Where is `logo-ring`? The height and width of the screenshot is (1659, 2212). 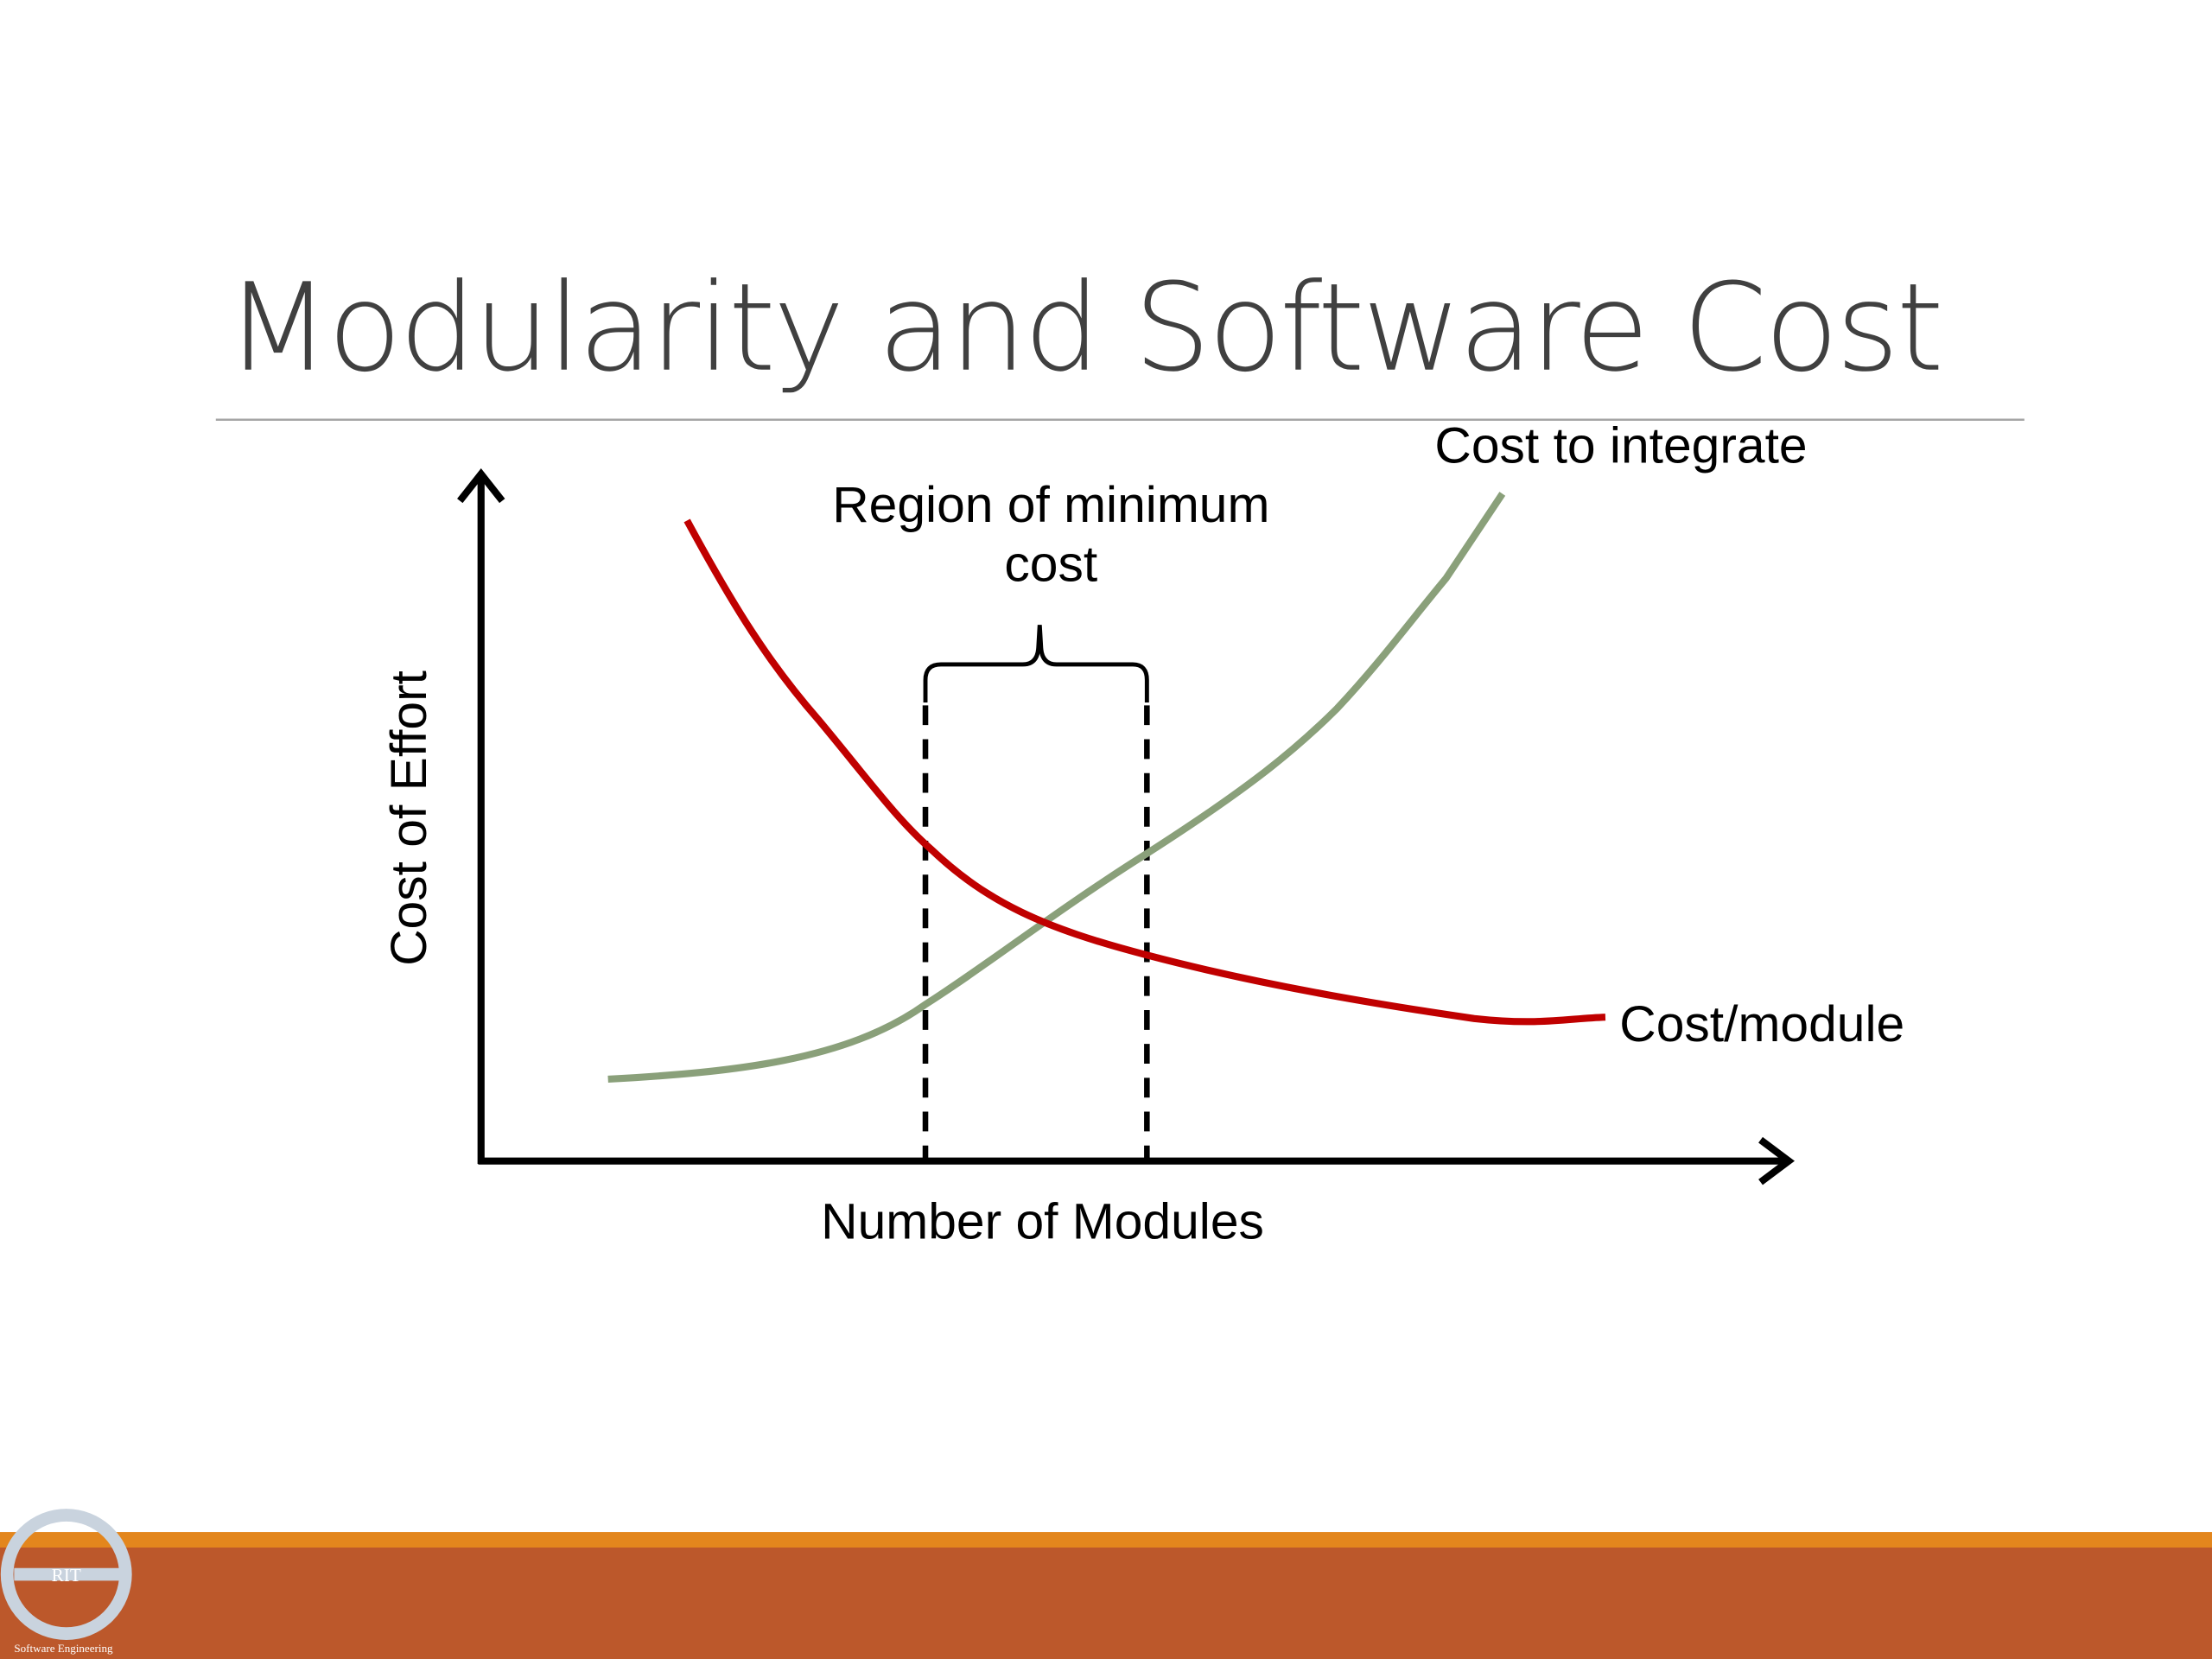
logo-ring is located at coordinates (66, 1574).